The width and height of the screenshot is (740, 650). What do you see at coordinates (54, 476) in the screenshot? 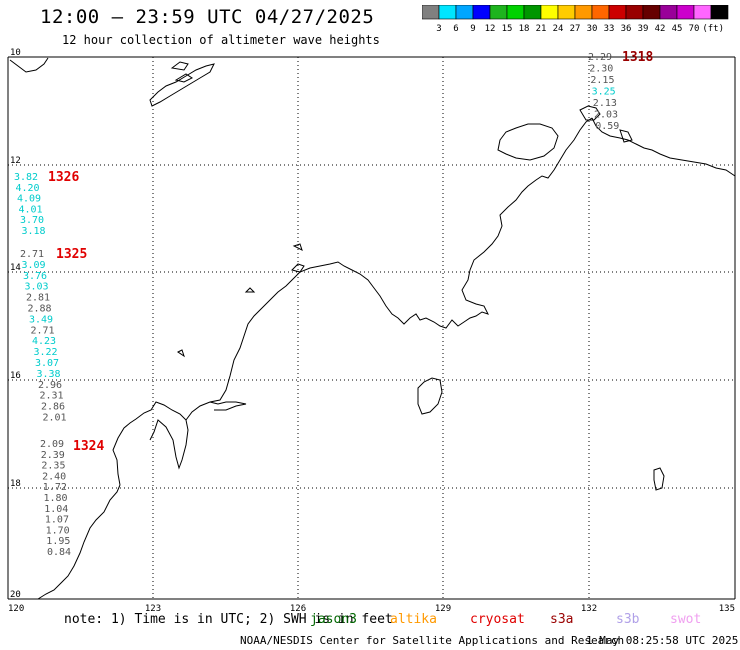
I see `wave-height-value: 2.40` at bounding box center [54, 476].